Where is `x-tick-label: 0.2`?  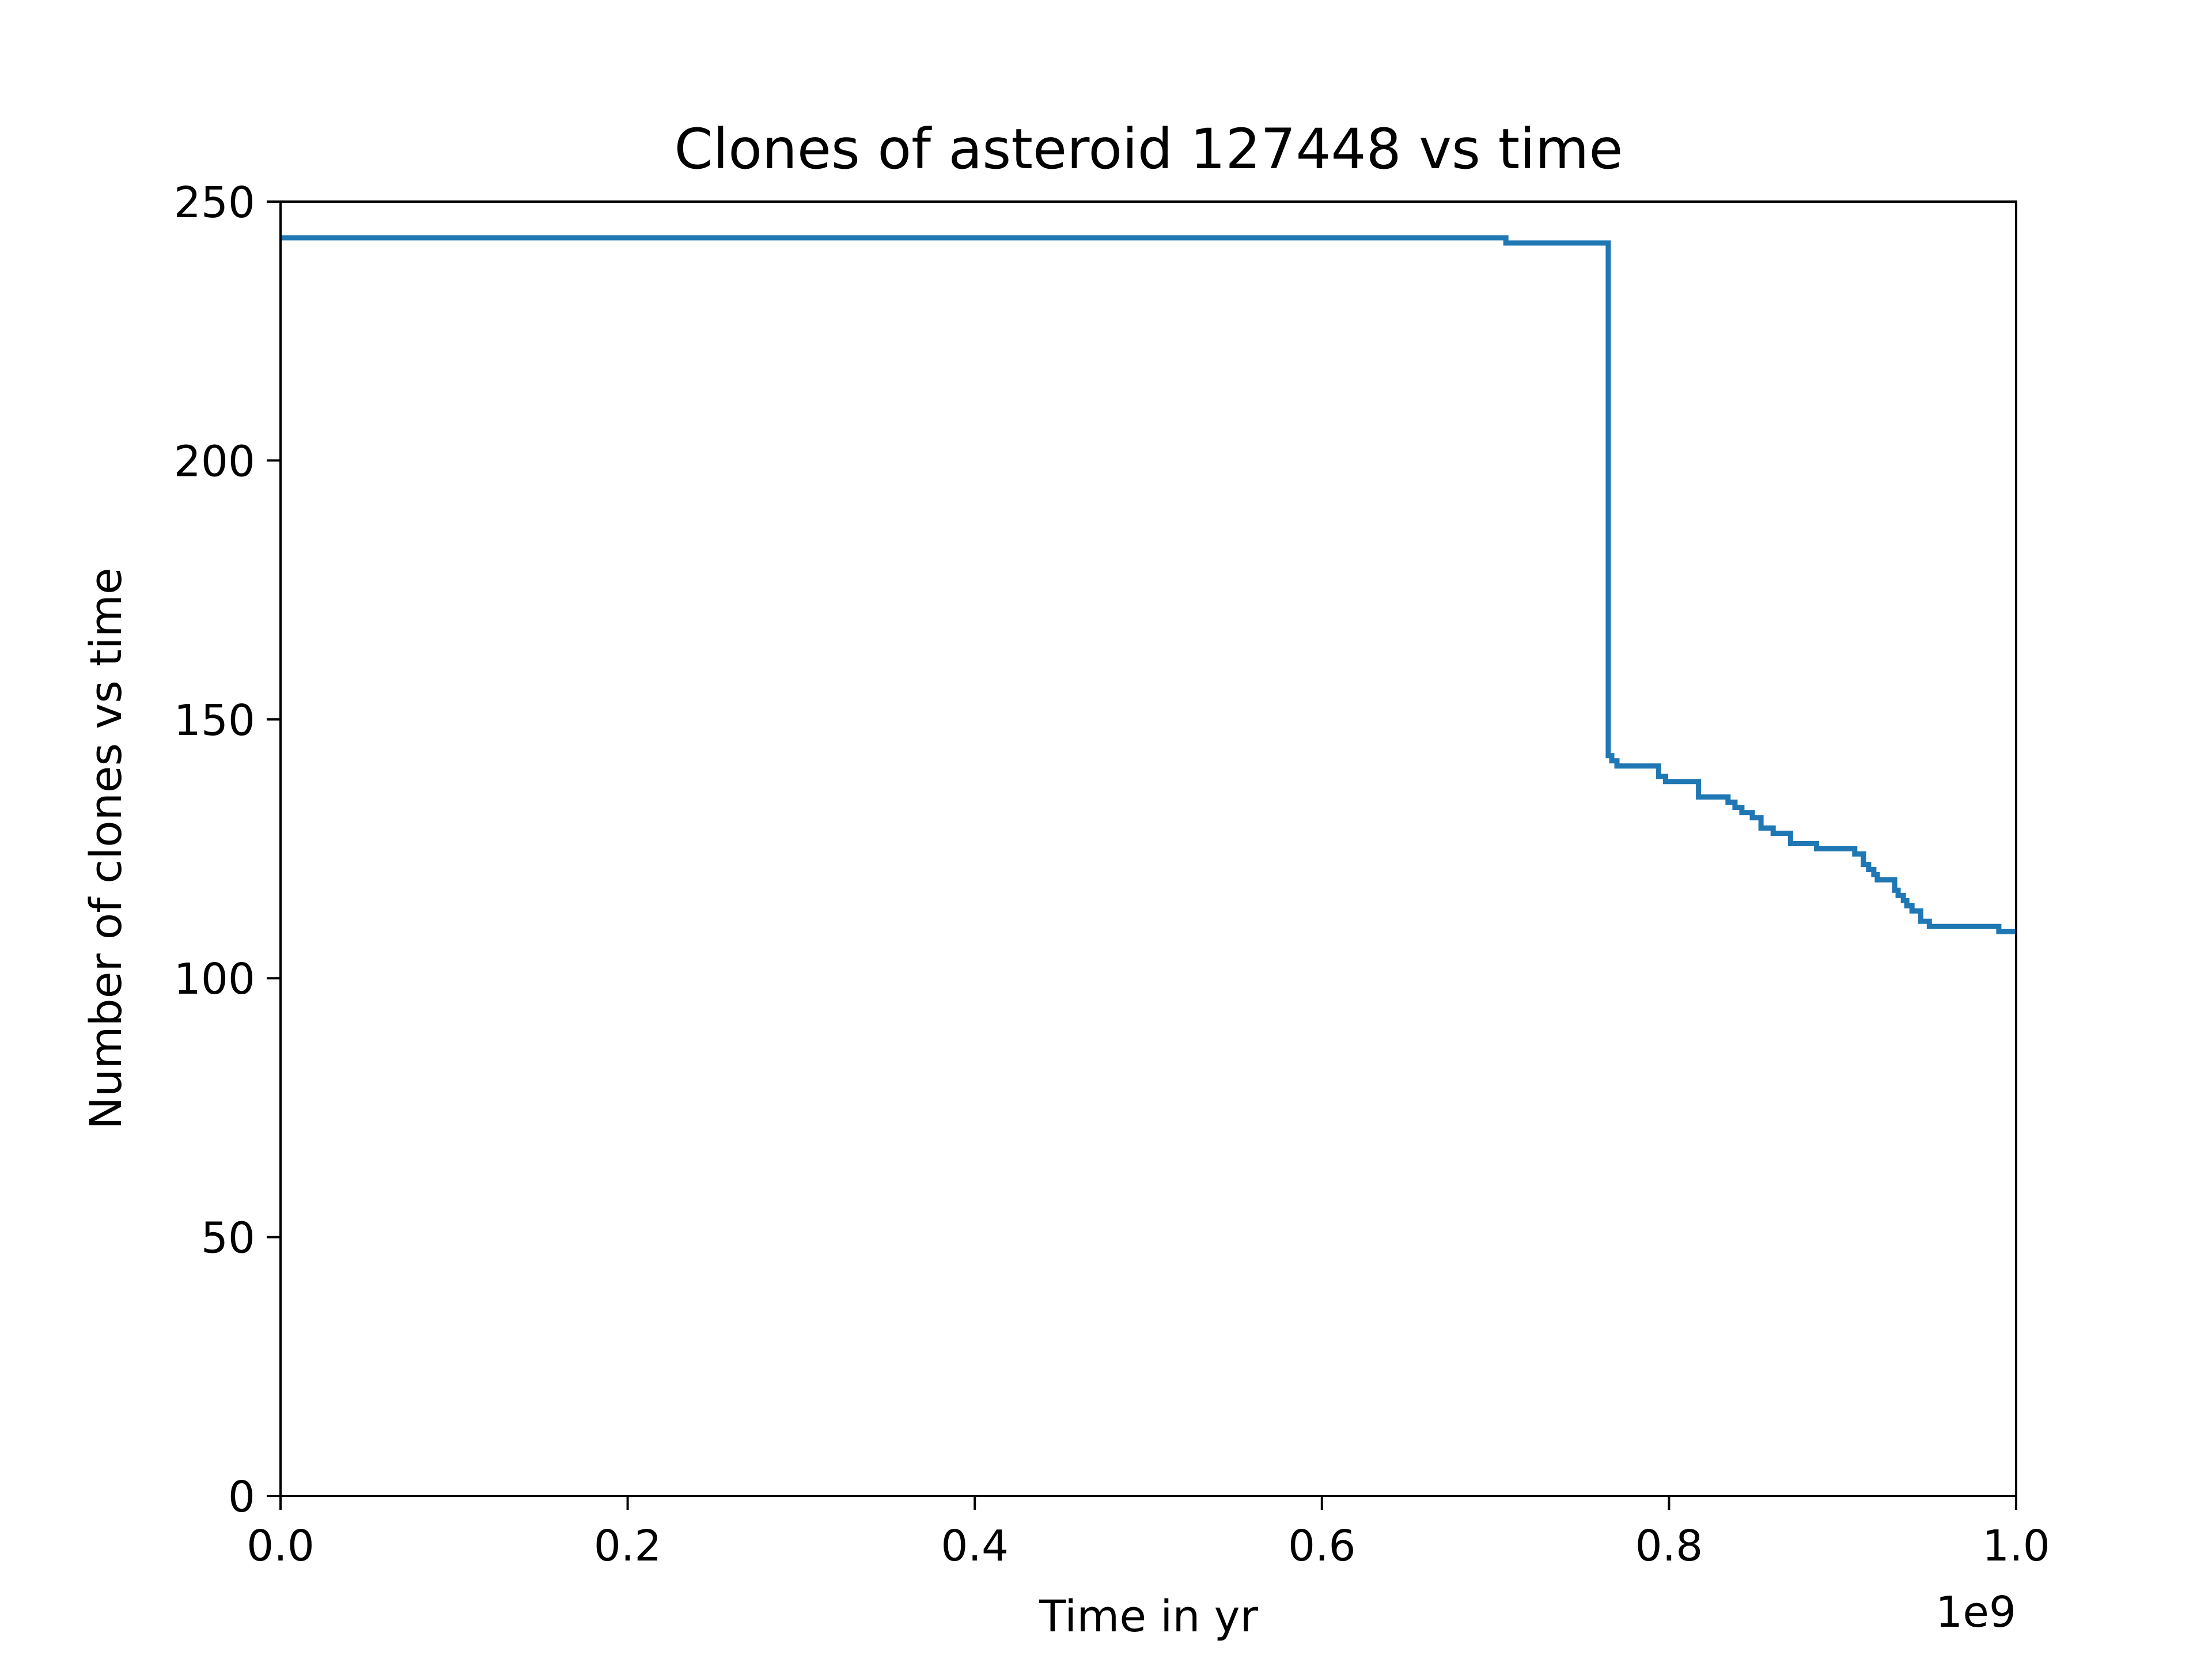 x-tick-label: 0.2 is located at coordinates (628, 1546).